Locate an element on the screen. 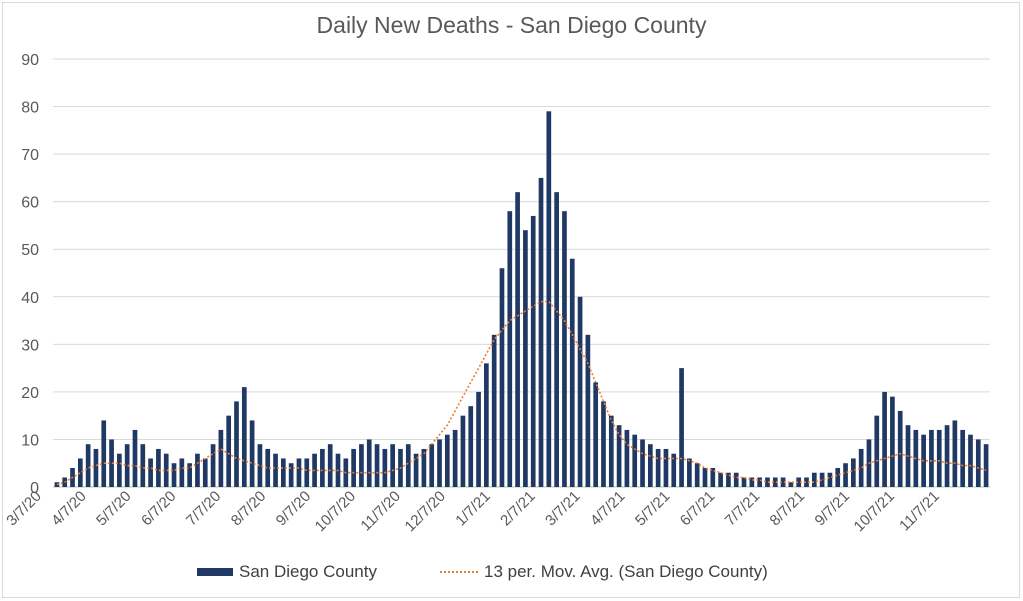 This screenshot has height=601, width=1023. y-tick-label: 50 is located at coordinates (30, 250).